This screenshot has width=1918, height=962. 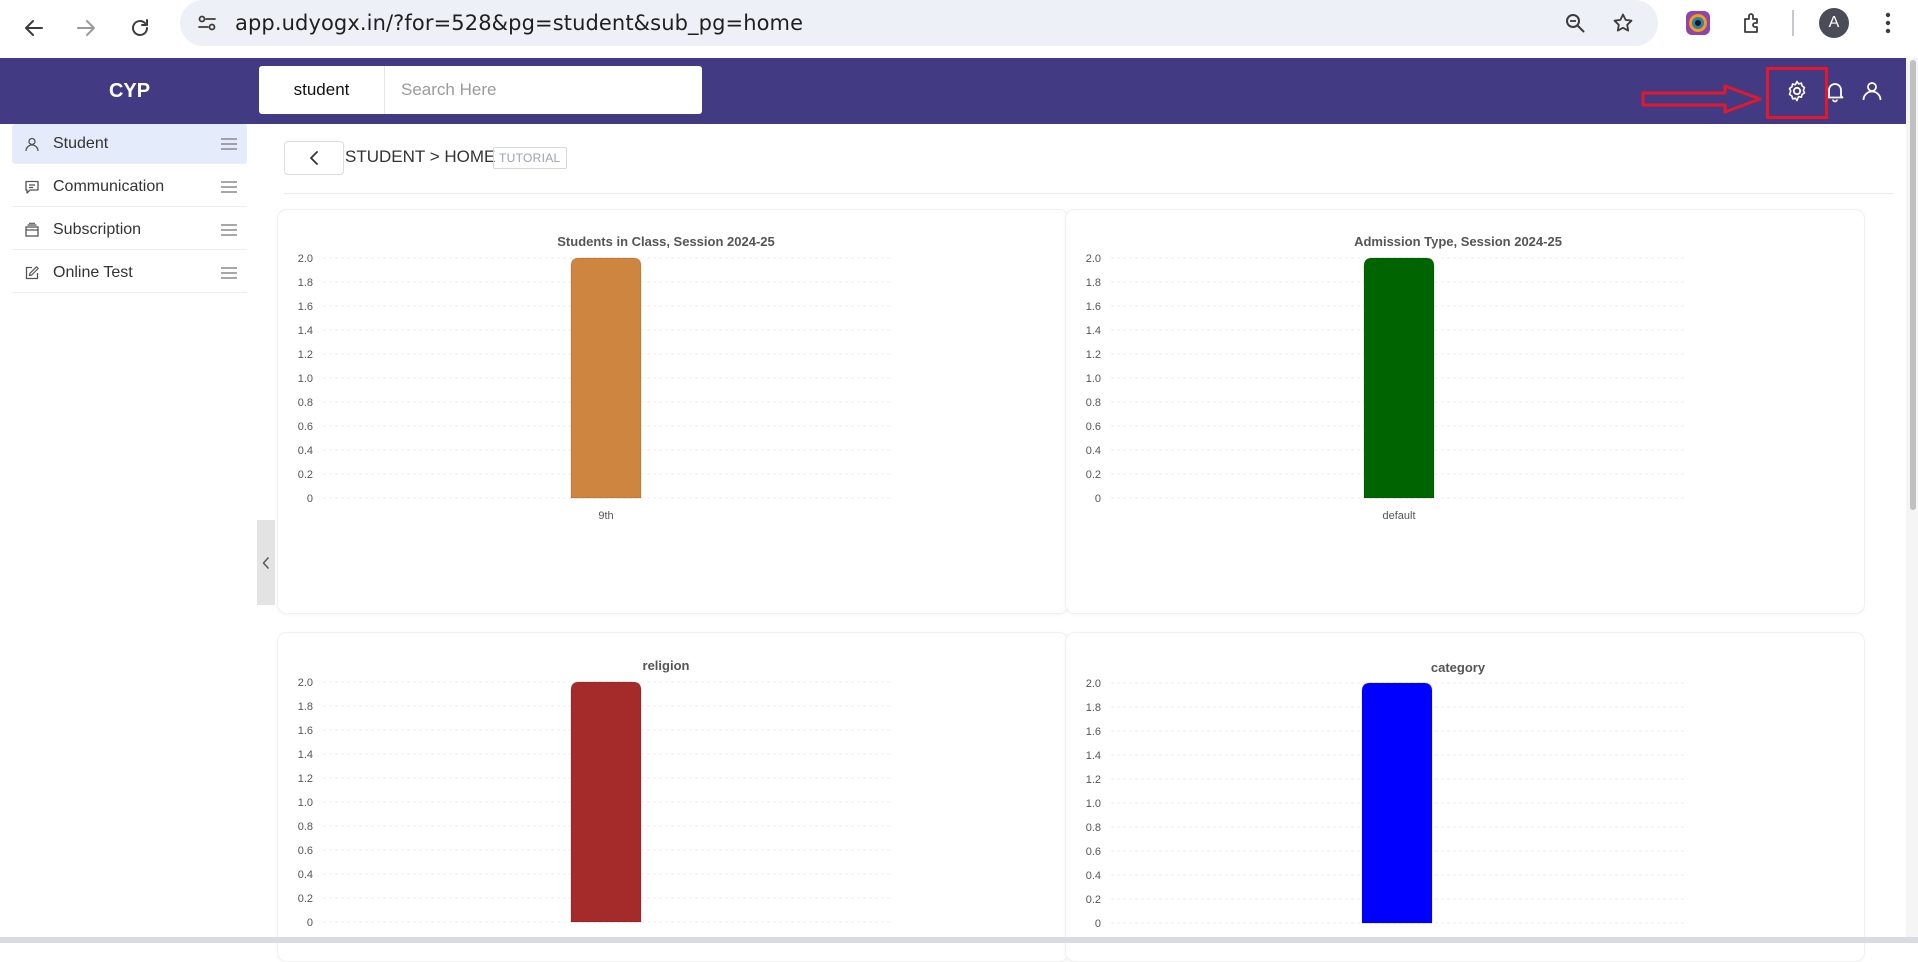 What do you see at coordinates (1913, 285) in the screenshot?
I see `vertical-scrollbar-thumb` at bounding box center [1913, 285].